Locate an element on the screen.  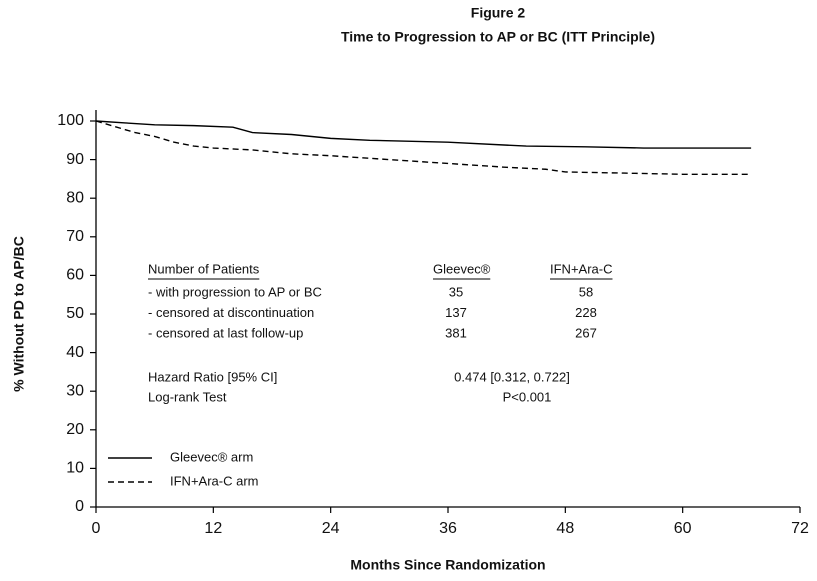
y-tick-label: 80 is located at coordinates (75, 197).